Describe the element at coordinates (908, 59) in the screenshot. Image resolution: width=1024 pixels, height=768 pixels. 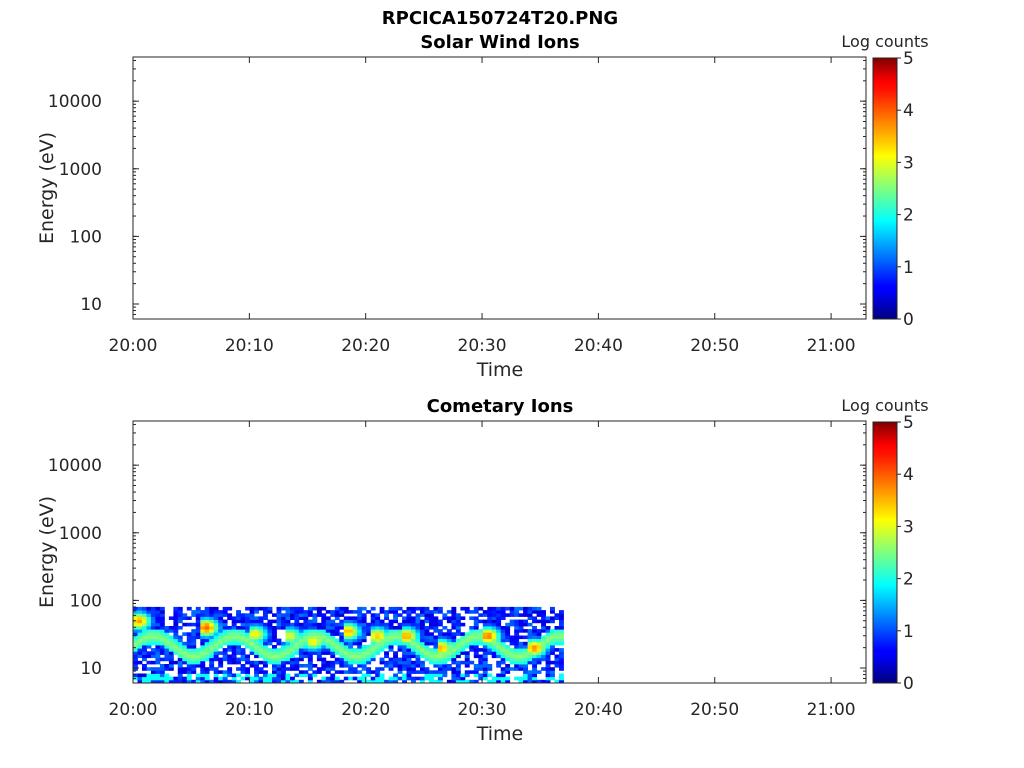
I see `colorbar-tick-label: 5` at that location.